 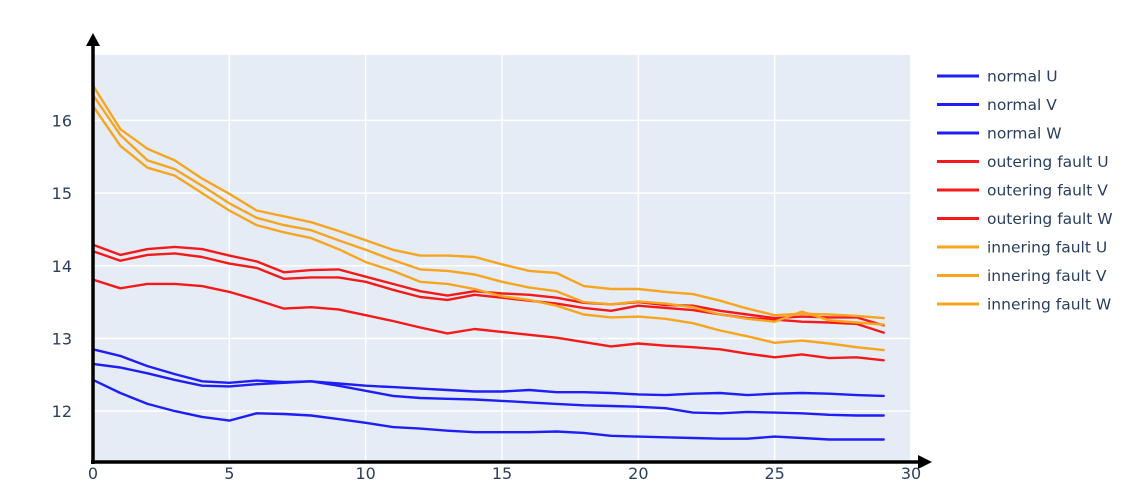 What do you see at coordinates (93, 473) in the screenshot?
I see `x-tick-label: 0` at bounding box center [93, 473].